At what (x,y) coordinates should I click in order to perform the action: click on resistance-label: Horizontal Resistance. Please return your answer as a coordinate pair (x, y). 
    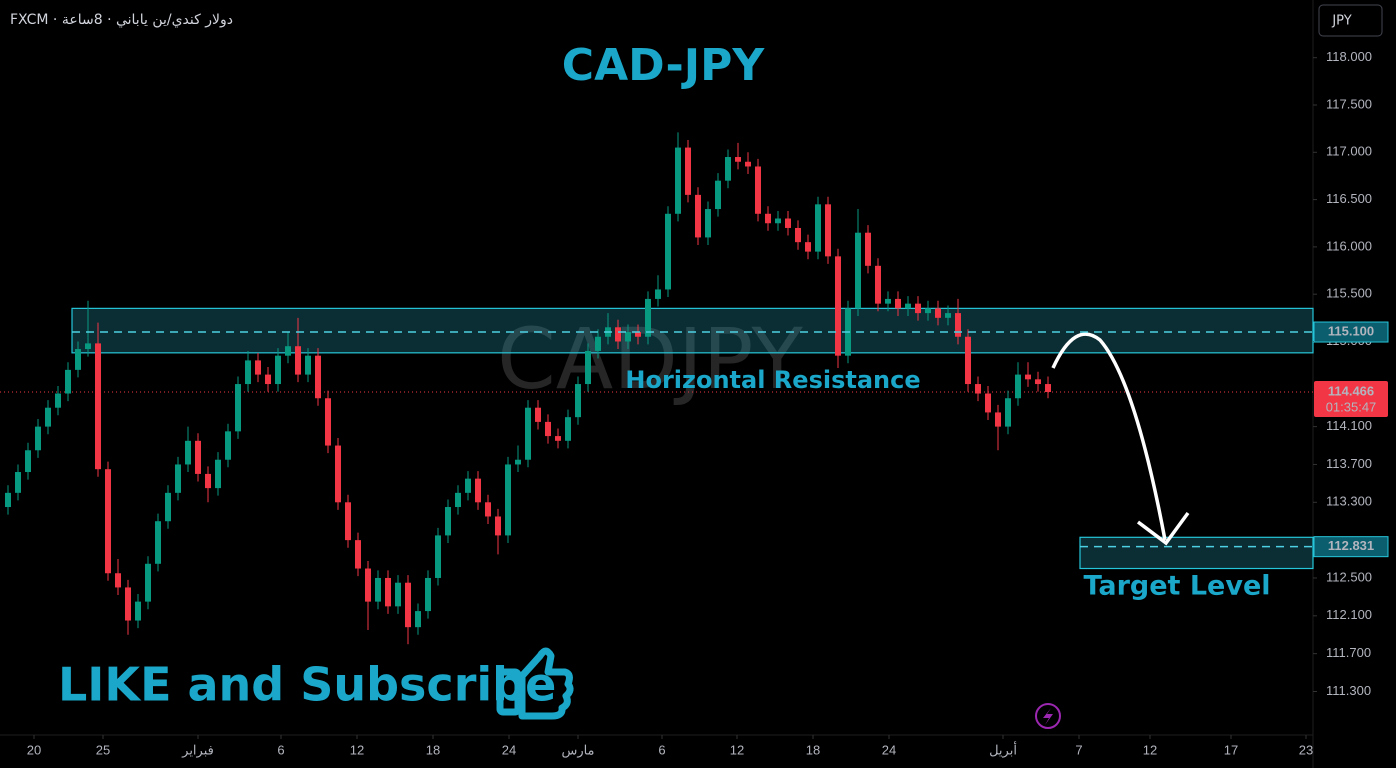
    Looking at the image, I should click on (772, 380).